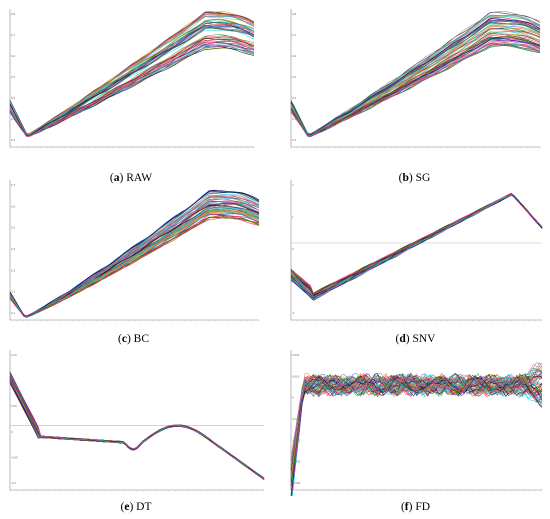 The height and width of the screenshot is (519, 550). I want to click on y-tick-label: 0, so click(293, 249).